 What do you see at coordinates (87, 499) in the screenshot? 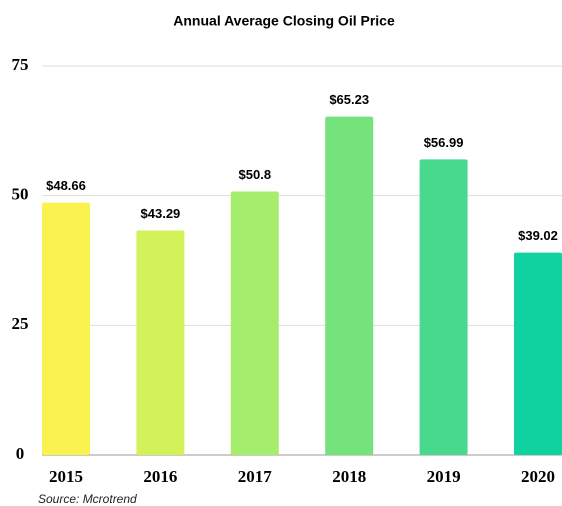
I see `source-note: Source: Mcrotrend` at bounding box center [87, 499].